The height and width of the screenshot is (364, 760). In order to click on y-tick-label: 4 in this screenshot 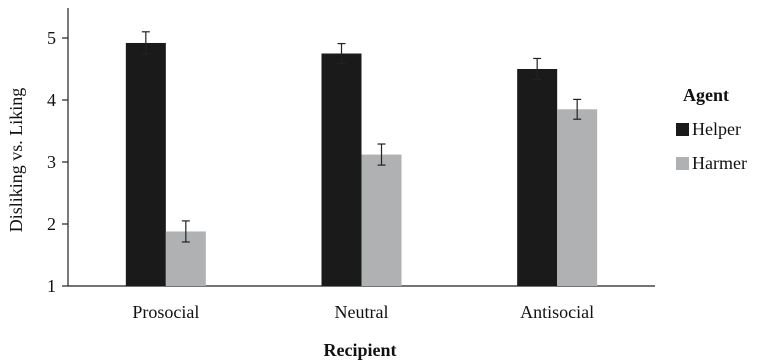, I will do `click(51, 100)`.